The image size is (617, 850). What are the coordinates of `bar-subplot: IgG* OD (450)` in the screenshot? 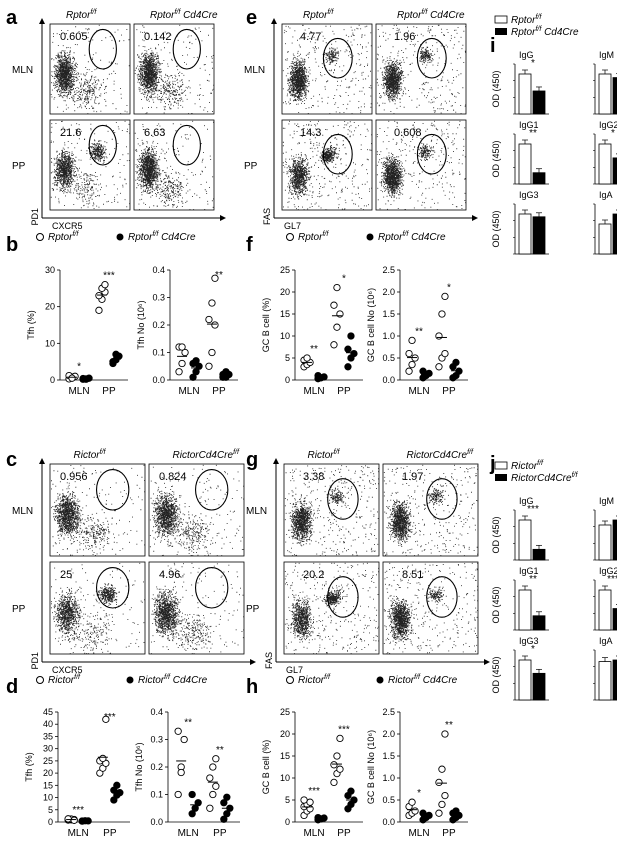 It's located at (520, 82).